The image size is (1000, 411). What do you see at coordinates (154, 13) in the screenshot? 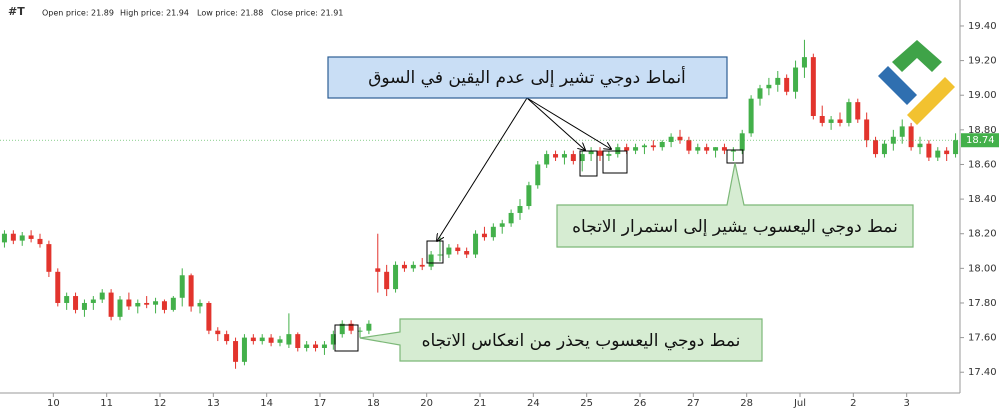
I see `ohlc-info: High price: 21.94` at bounding box center [154, 13].